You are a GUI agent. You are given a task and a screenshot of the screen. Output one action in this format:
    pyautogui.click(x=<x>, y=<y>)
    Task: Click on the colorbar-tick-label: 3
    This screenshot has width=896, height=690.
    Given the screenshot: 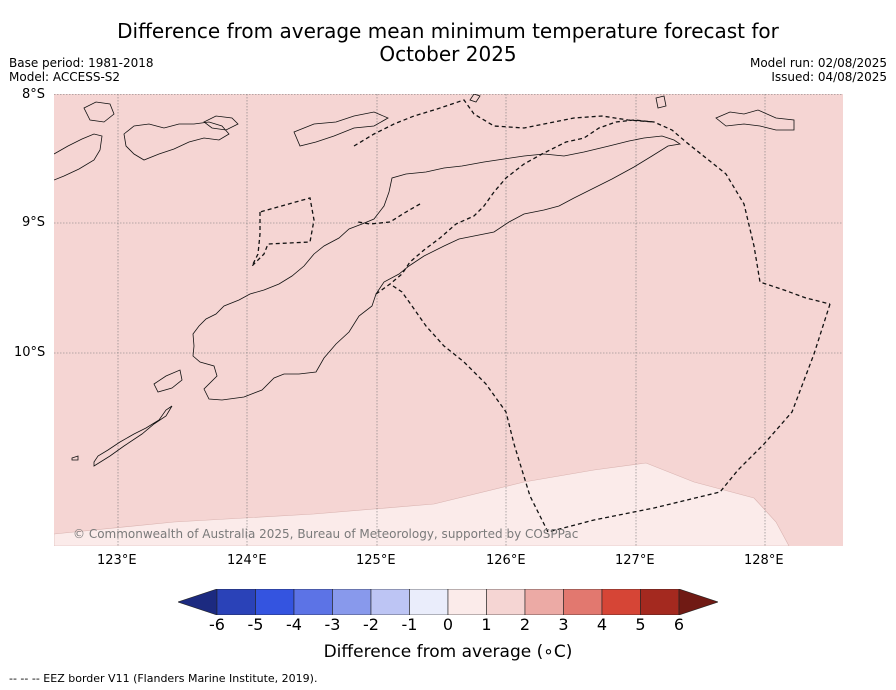 What is the action you would take?
    pyautogui.click(x=563, y=624)
    